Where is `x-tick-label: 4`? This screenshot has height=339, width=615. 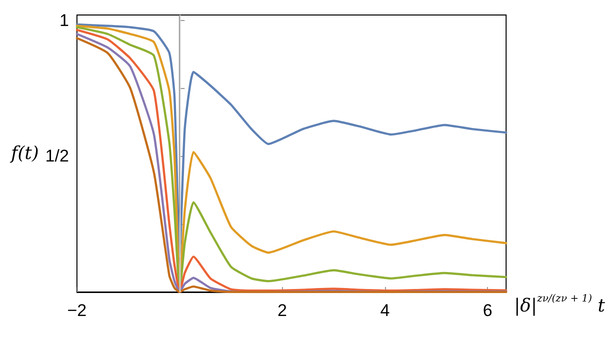
x-tick-label: 4 is located at coordinates (385, 310).